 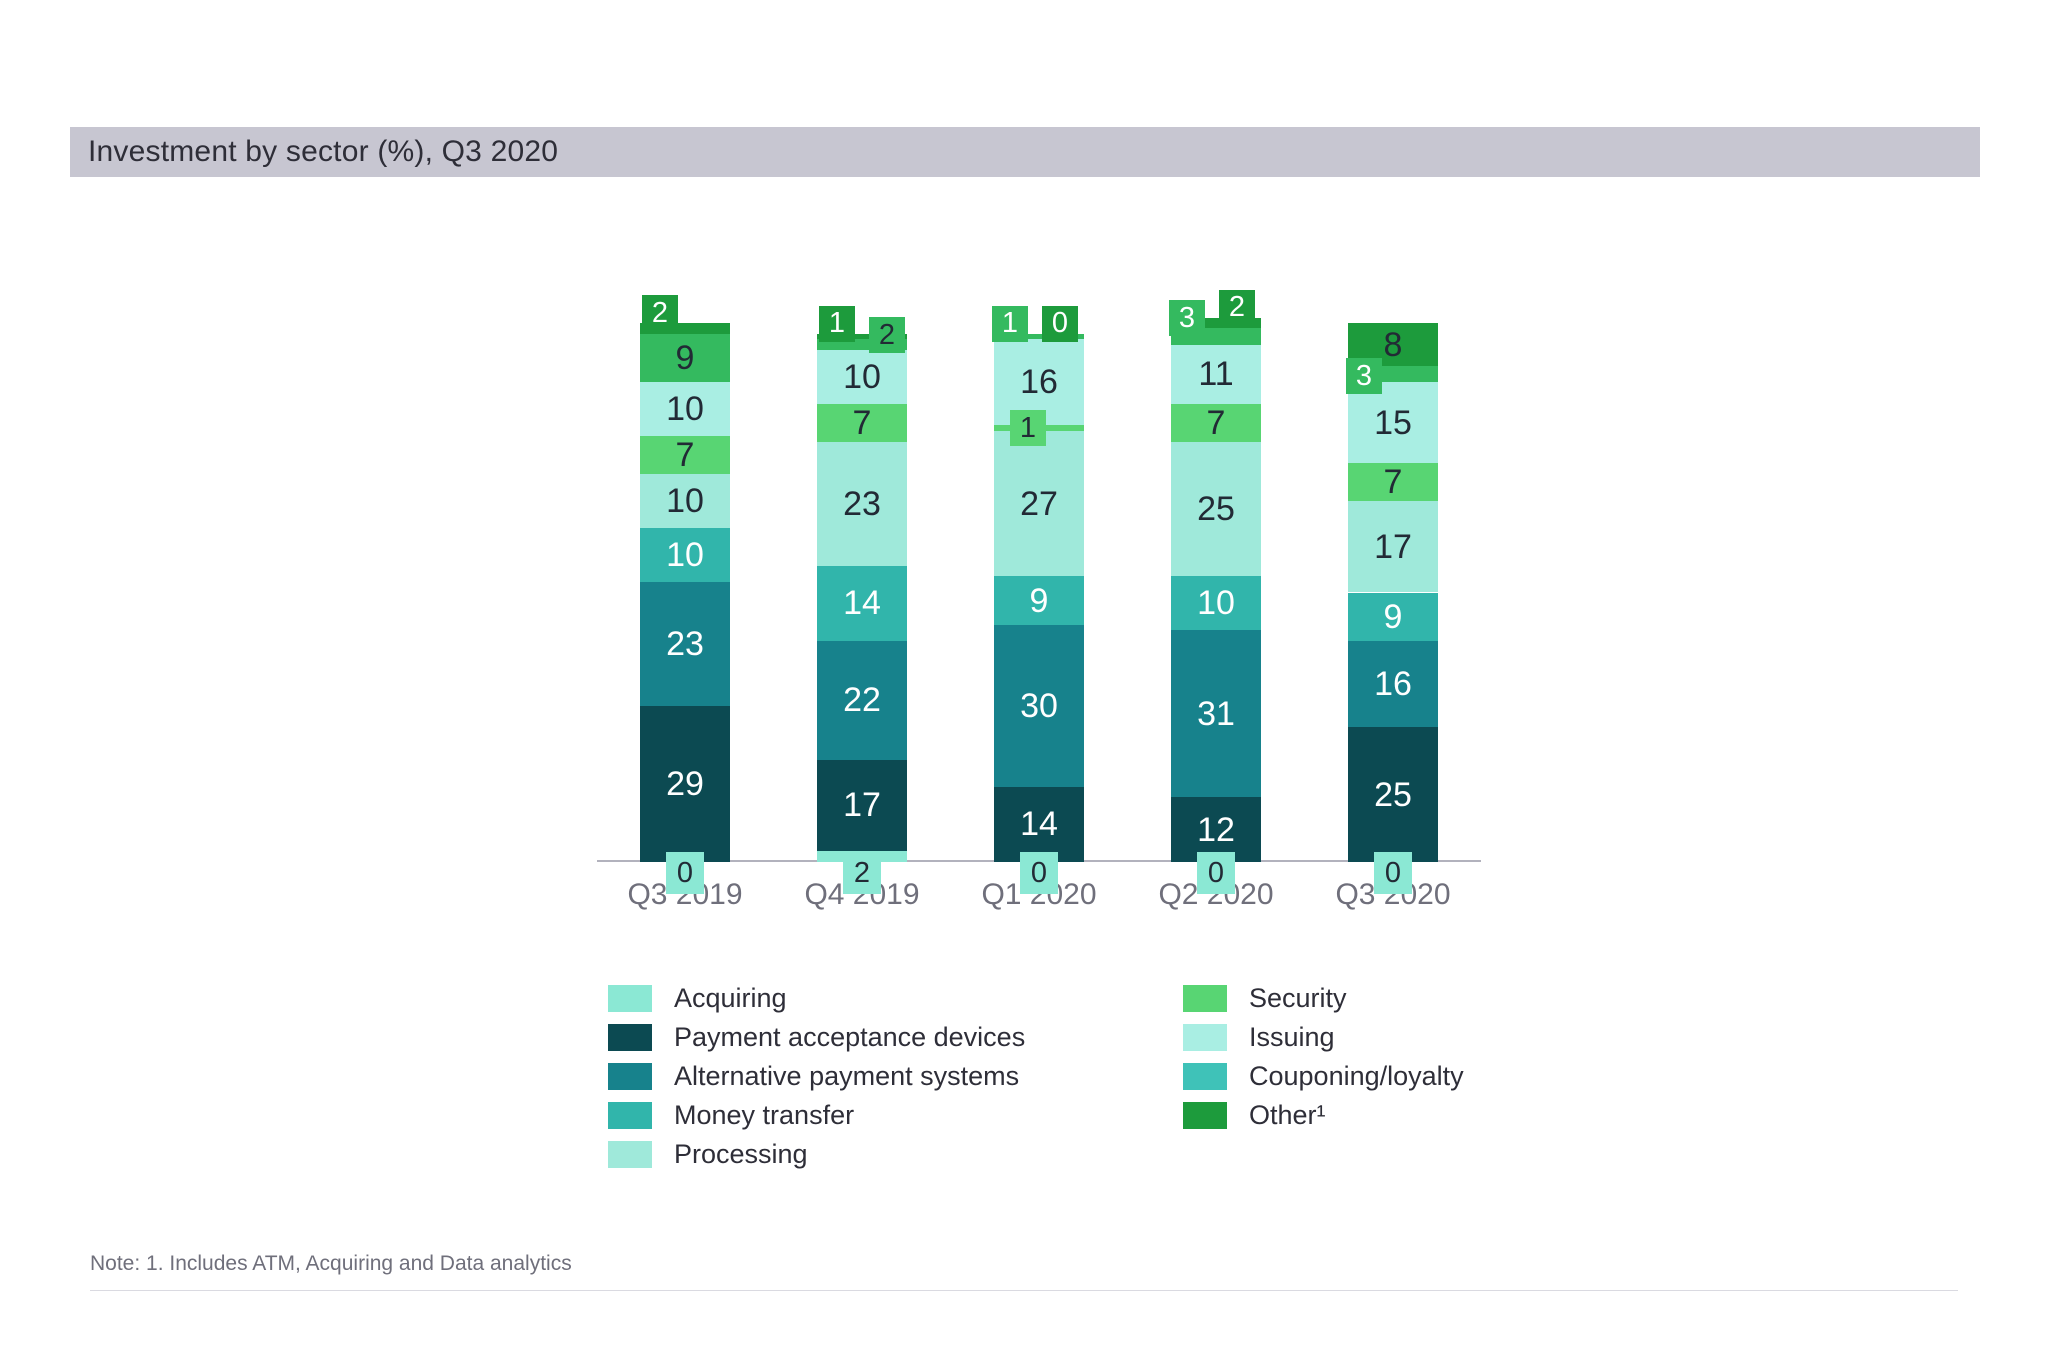 What do you see at coordinates (1216, 713) in the screenshot?
I see `segment-value-label: 31` at bounding box center [1216, 713].